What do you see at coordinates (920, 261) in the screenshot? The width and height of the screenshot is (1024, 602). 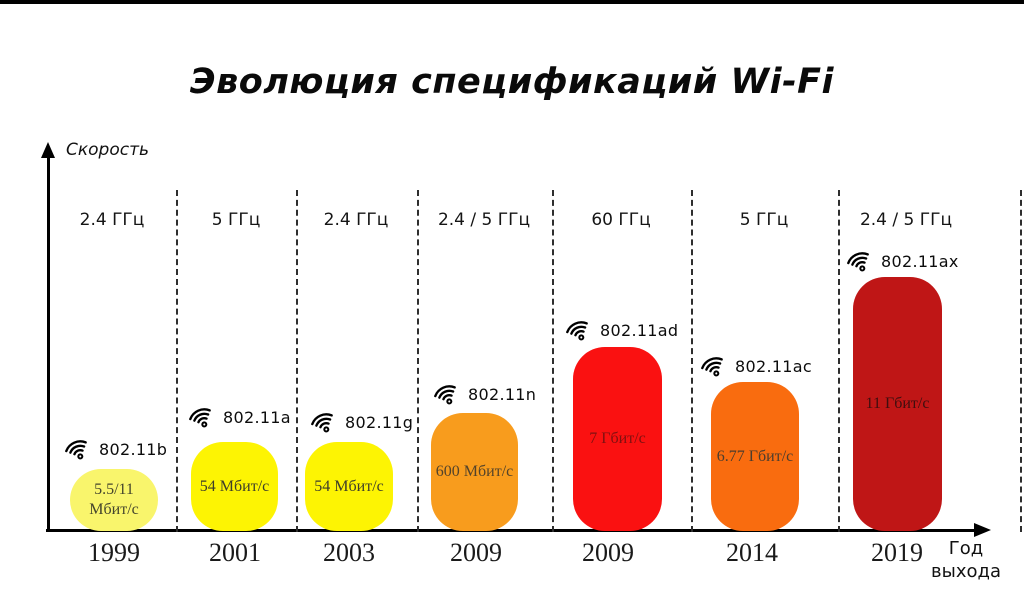 I see `standard-name: 802.11ax` at bounding box center [920, 261].